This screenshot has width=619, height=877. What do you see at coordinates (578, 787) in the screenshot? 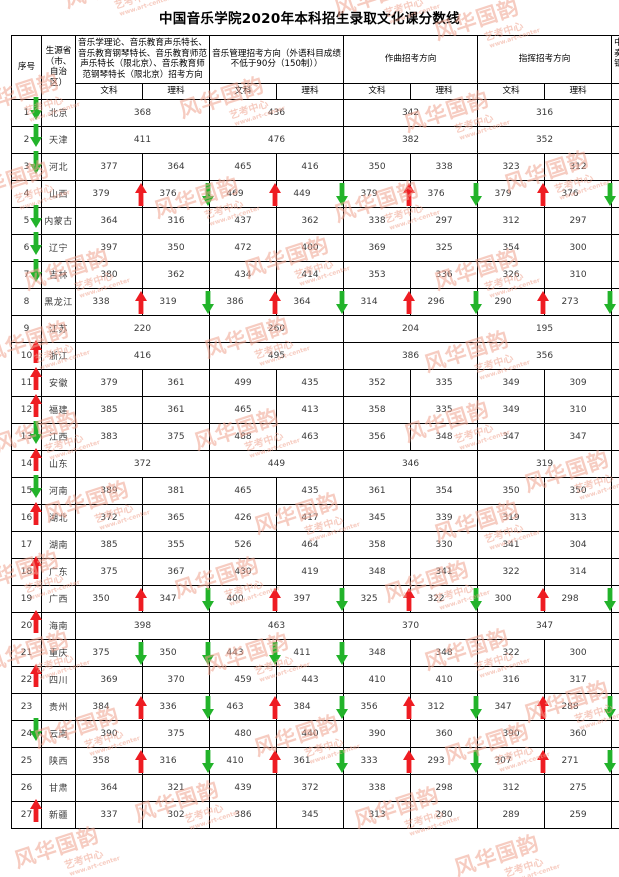
I see `score-cell: 275` at bounding box center [578, 787].